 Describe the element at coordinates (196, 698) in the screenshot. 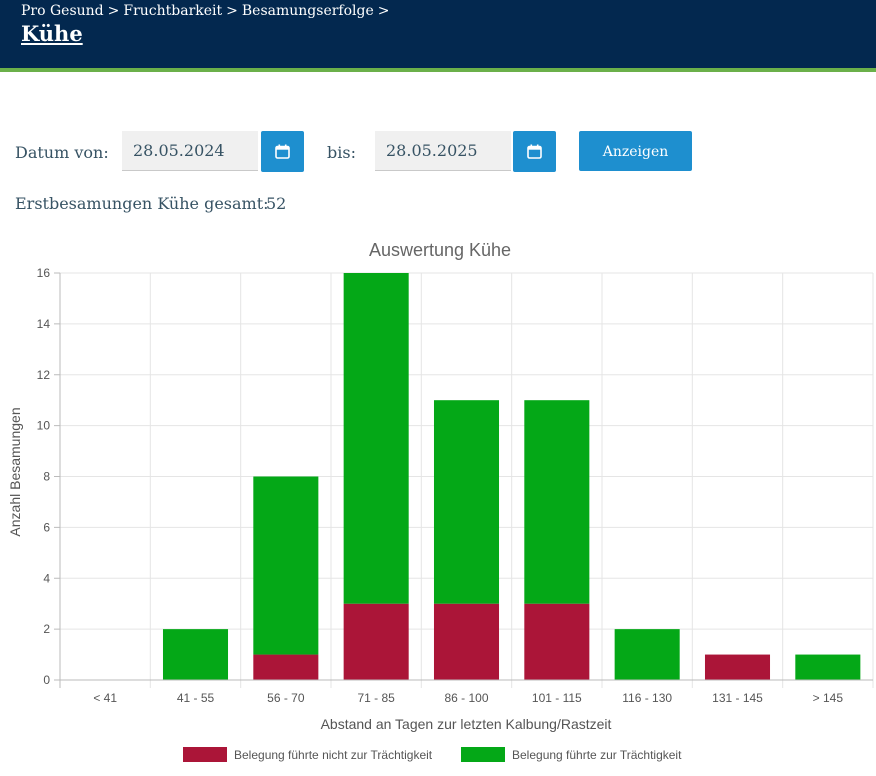

I see `x-tick-label: 41 - 55` at that location.